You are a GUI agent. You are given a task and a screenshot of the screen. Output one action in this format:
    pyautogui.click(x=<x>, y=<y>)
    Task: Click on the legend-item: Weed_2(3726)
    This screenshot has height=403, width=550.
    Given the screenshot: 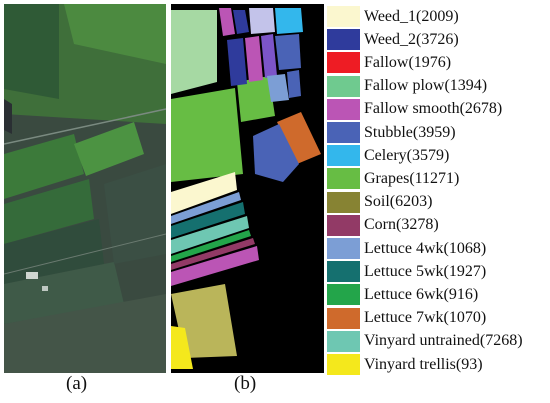 What is the action you would take?
    pyautogui.click(x=393, y=40)
    